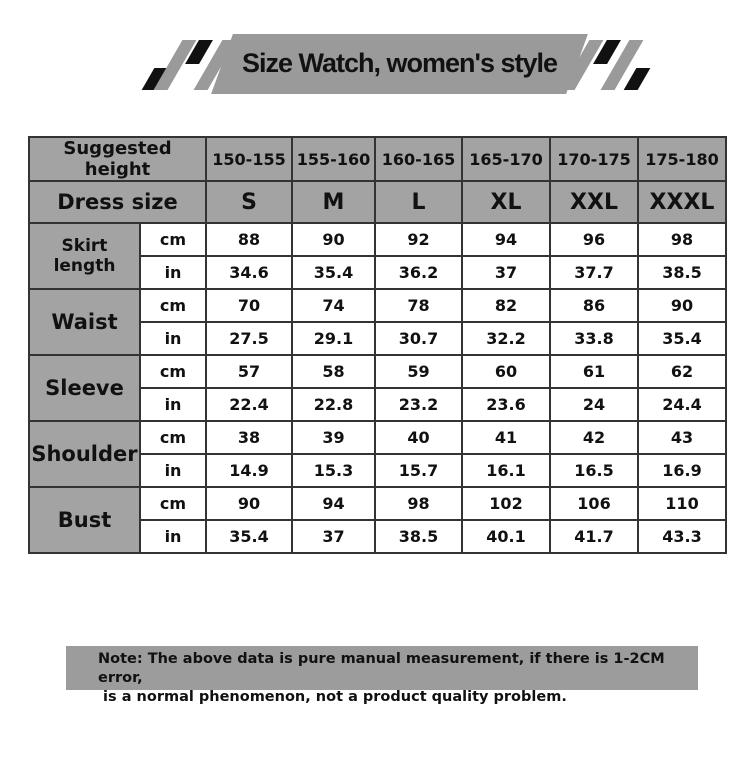 This screenshot has height=778, width=750. Describe the element at coordinates (249, 272) in the screenshot. I see `value-cell: 34.6` at that location.